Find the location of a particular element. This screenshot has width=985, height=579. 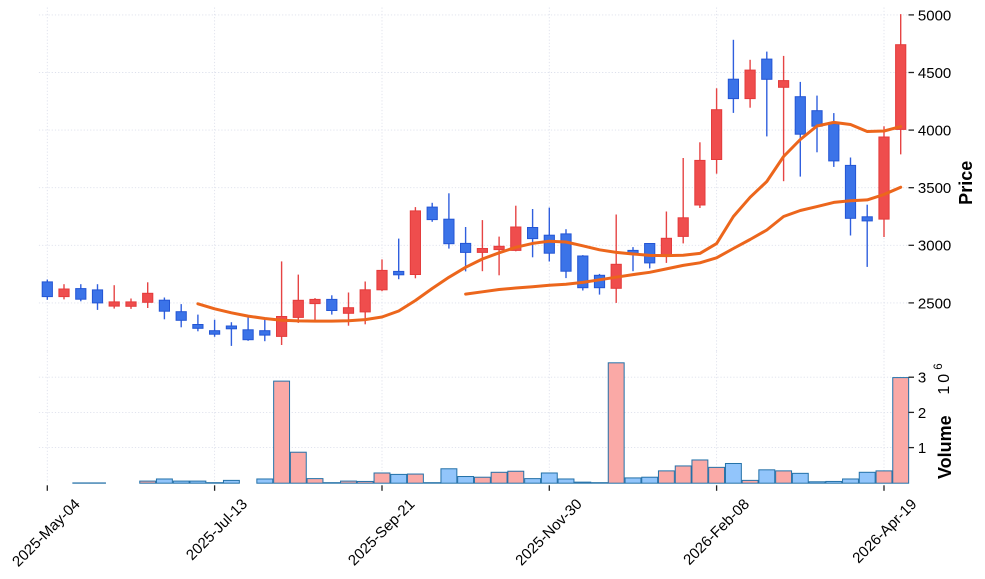

svg-text: Volume is located at coordinates (945, 447).